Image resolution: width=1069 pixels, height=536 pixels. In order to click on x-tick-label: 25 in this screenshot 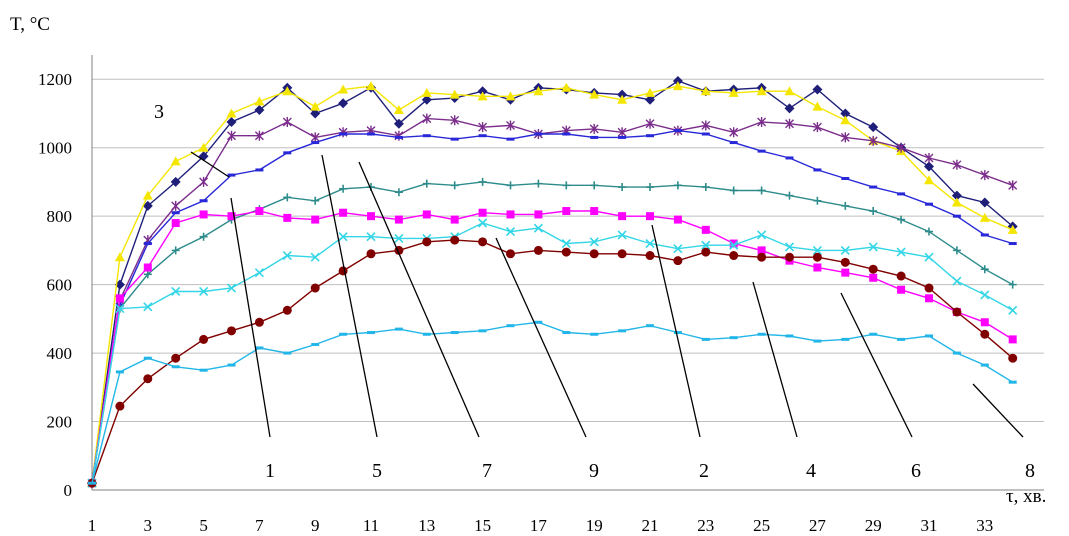, I will do `click(761, 525)`.